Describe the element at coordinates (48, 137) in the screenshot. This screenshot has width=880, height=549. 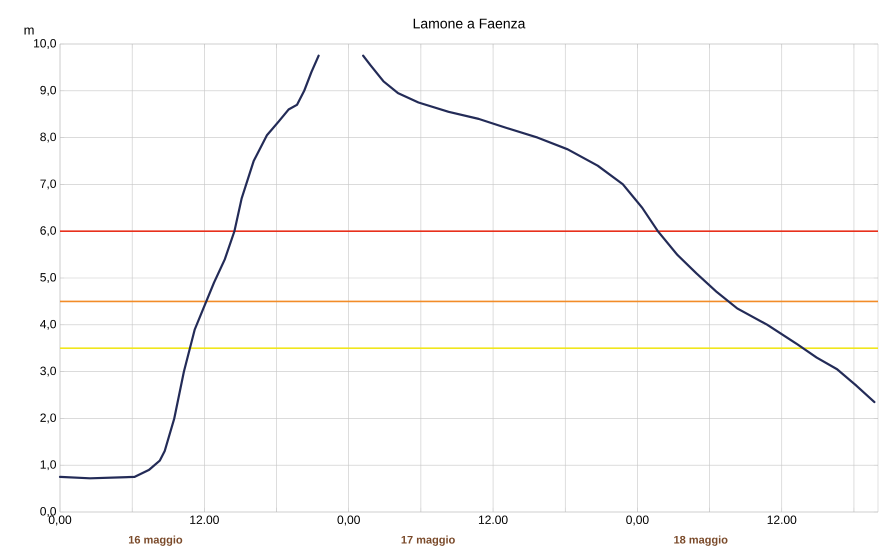
I see `y-tick-label: 8,0` at that location.